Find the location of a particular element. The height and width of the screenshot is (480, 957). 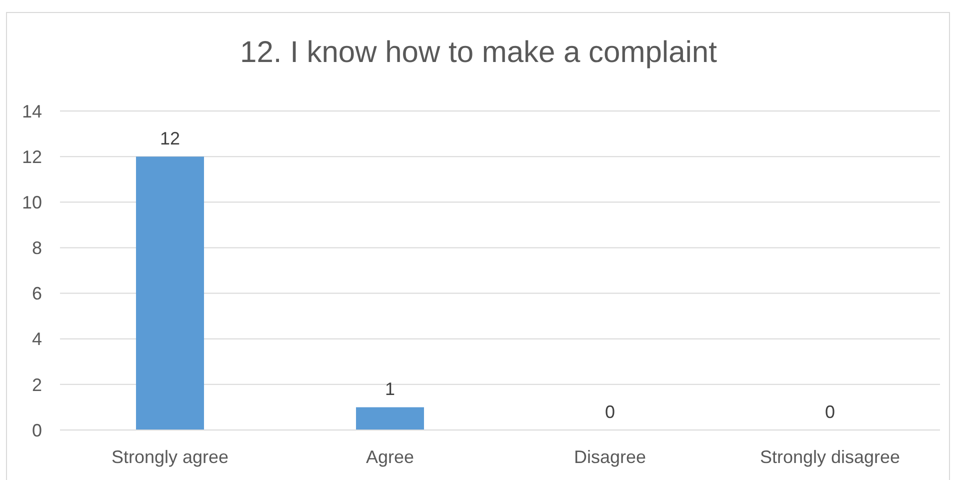

y-tick-label: 14 is located at coordinates (32, 111).